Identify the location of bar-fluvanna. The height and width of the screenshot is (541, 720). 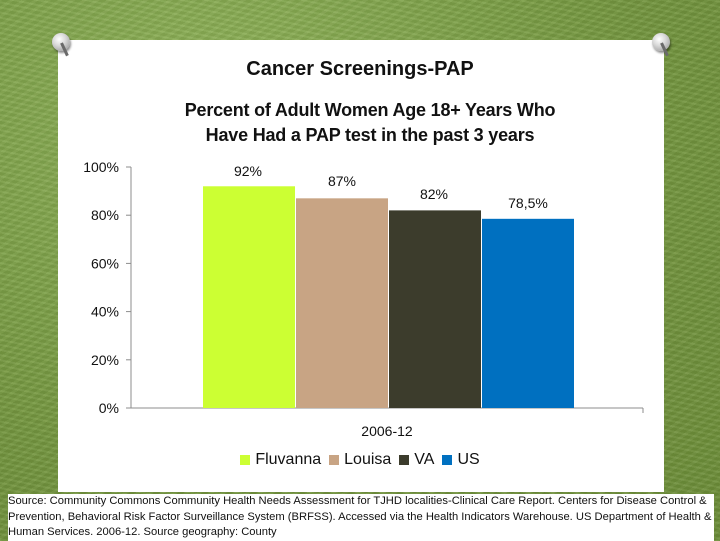
(249, 297).